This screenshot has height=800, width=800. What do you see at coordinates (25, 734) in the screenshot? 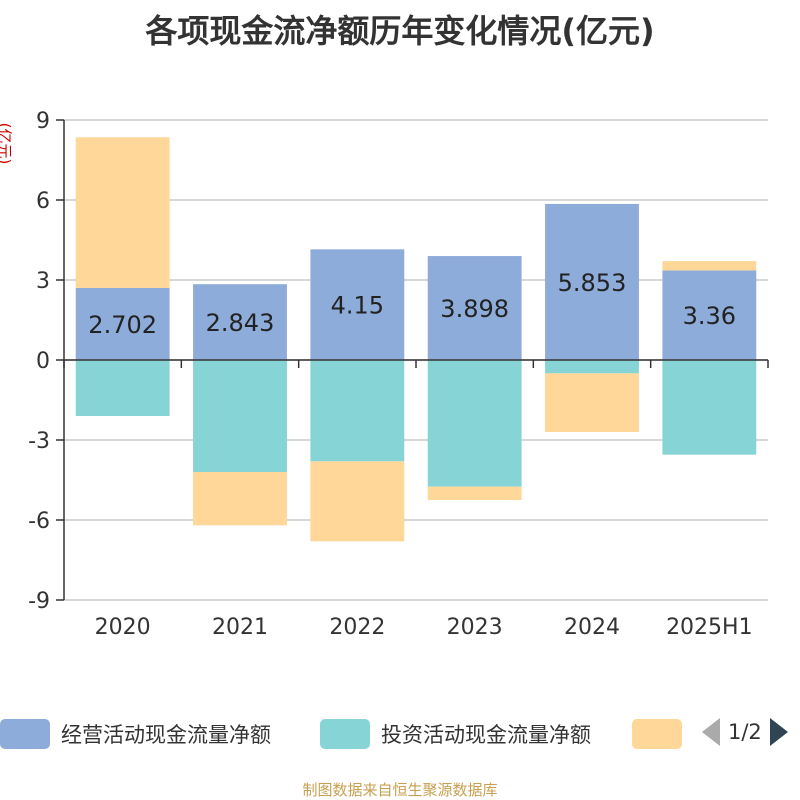
I see `legend-swatch-operating` at bounding box center [25, 734].